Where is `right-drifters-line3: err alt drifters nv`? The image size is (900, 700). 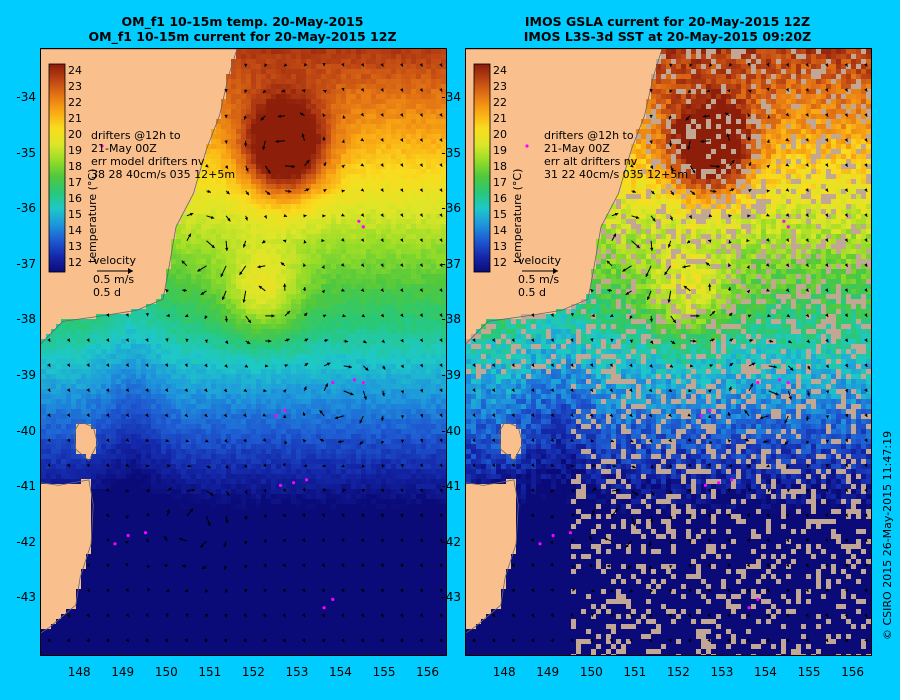 right-drifters-line3: err alt drifters nv is located at coordinates (616, 161).